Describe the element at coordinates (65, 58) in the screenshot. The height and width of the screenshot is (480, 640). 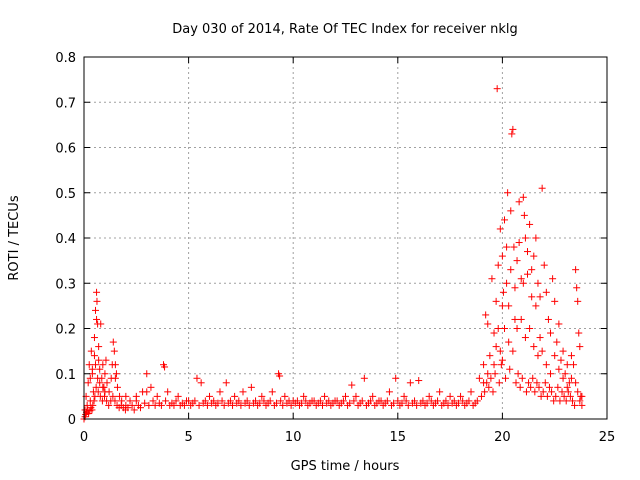
I see `y-tick-label: 0.8` at that location.